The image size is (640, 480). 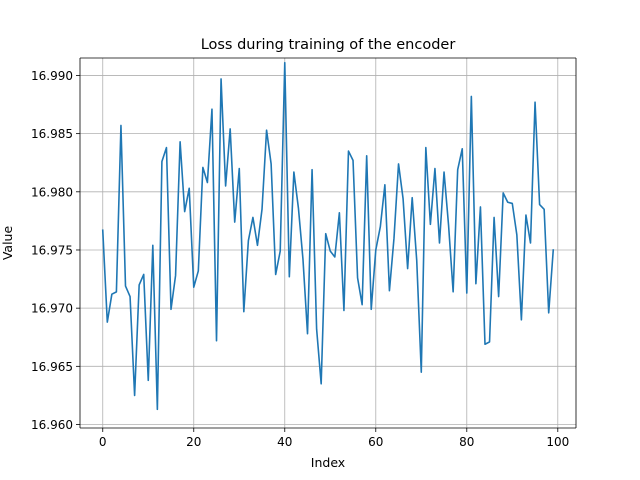 What do you see at coordinates (375, 442) in the screenshot?
I see `x-tick-label: 60` at bounding box center [375, 442].